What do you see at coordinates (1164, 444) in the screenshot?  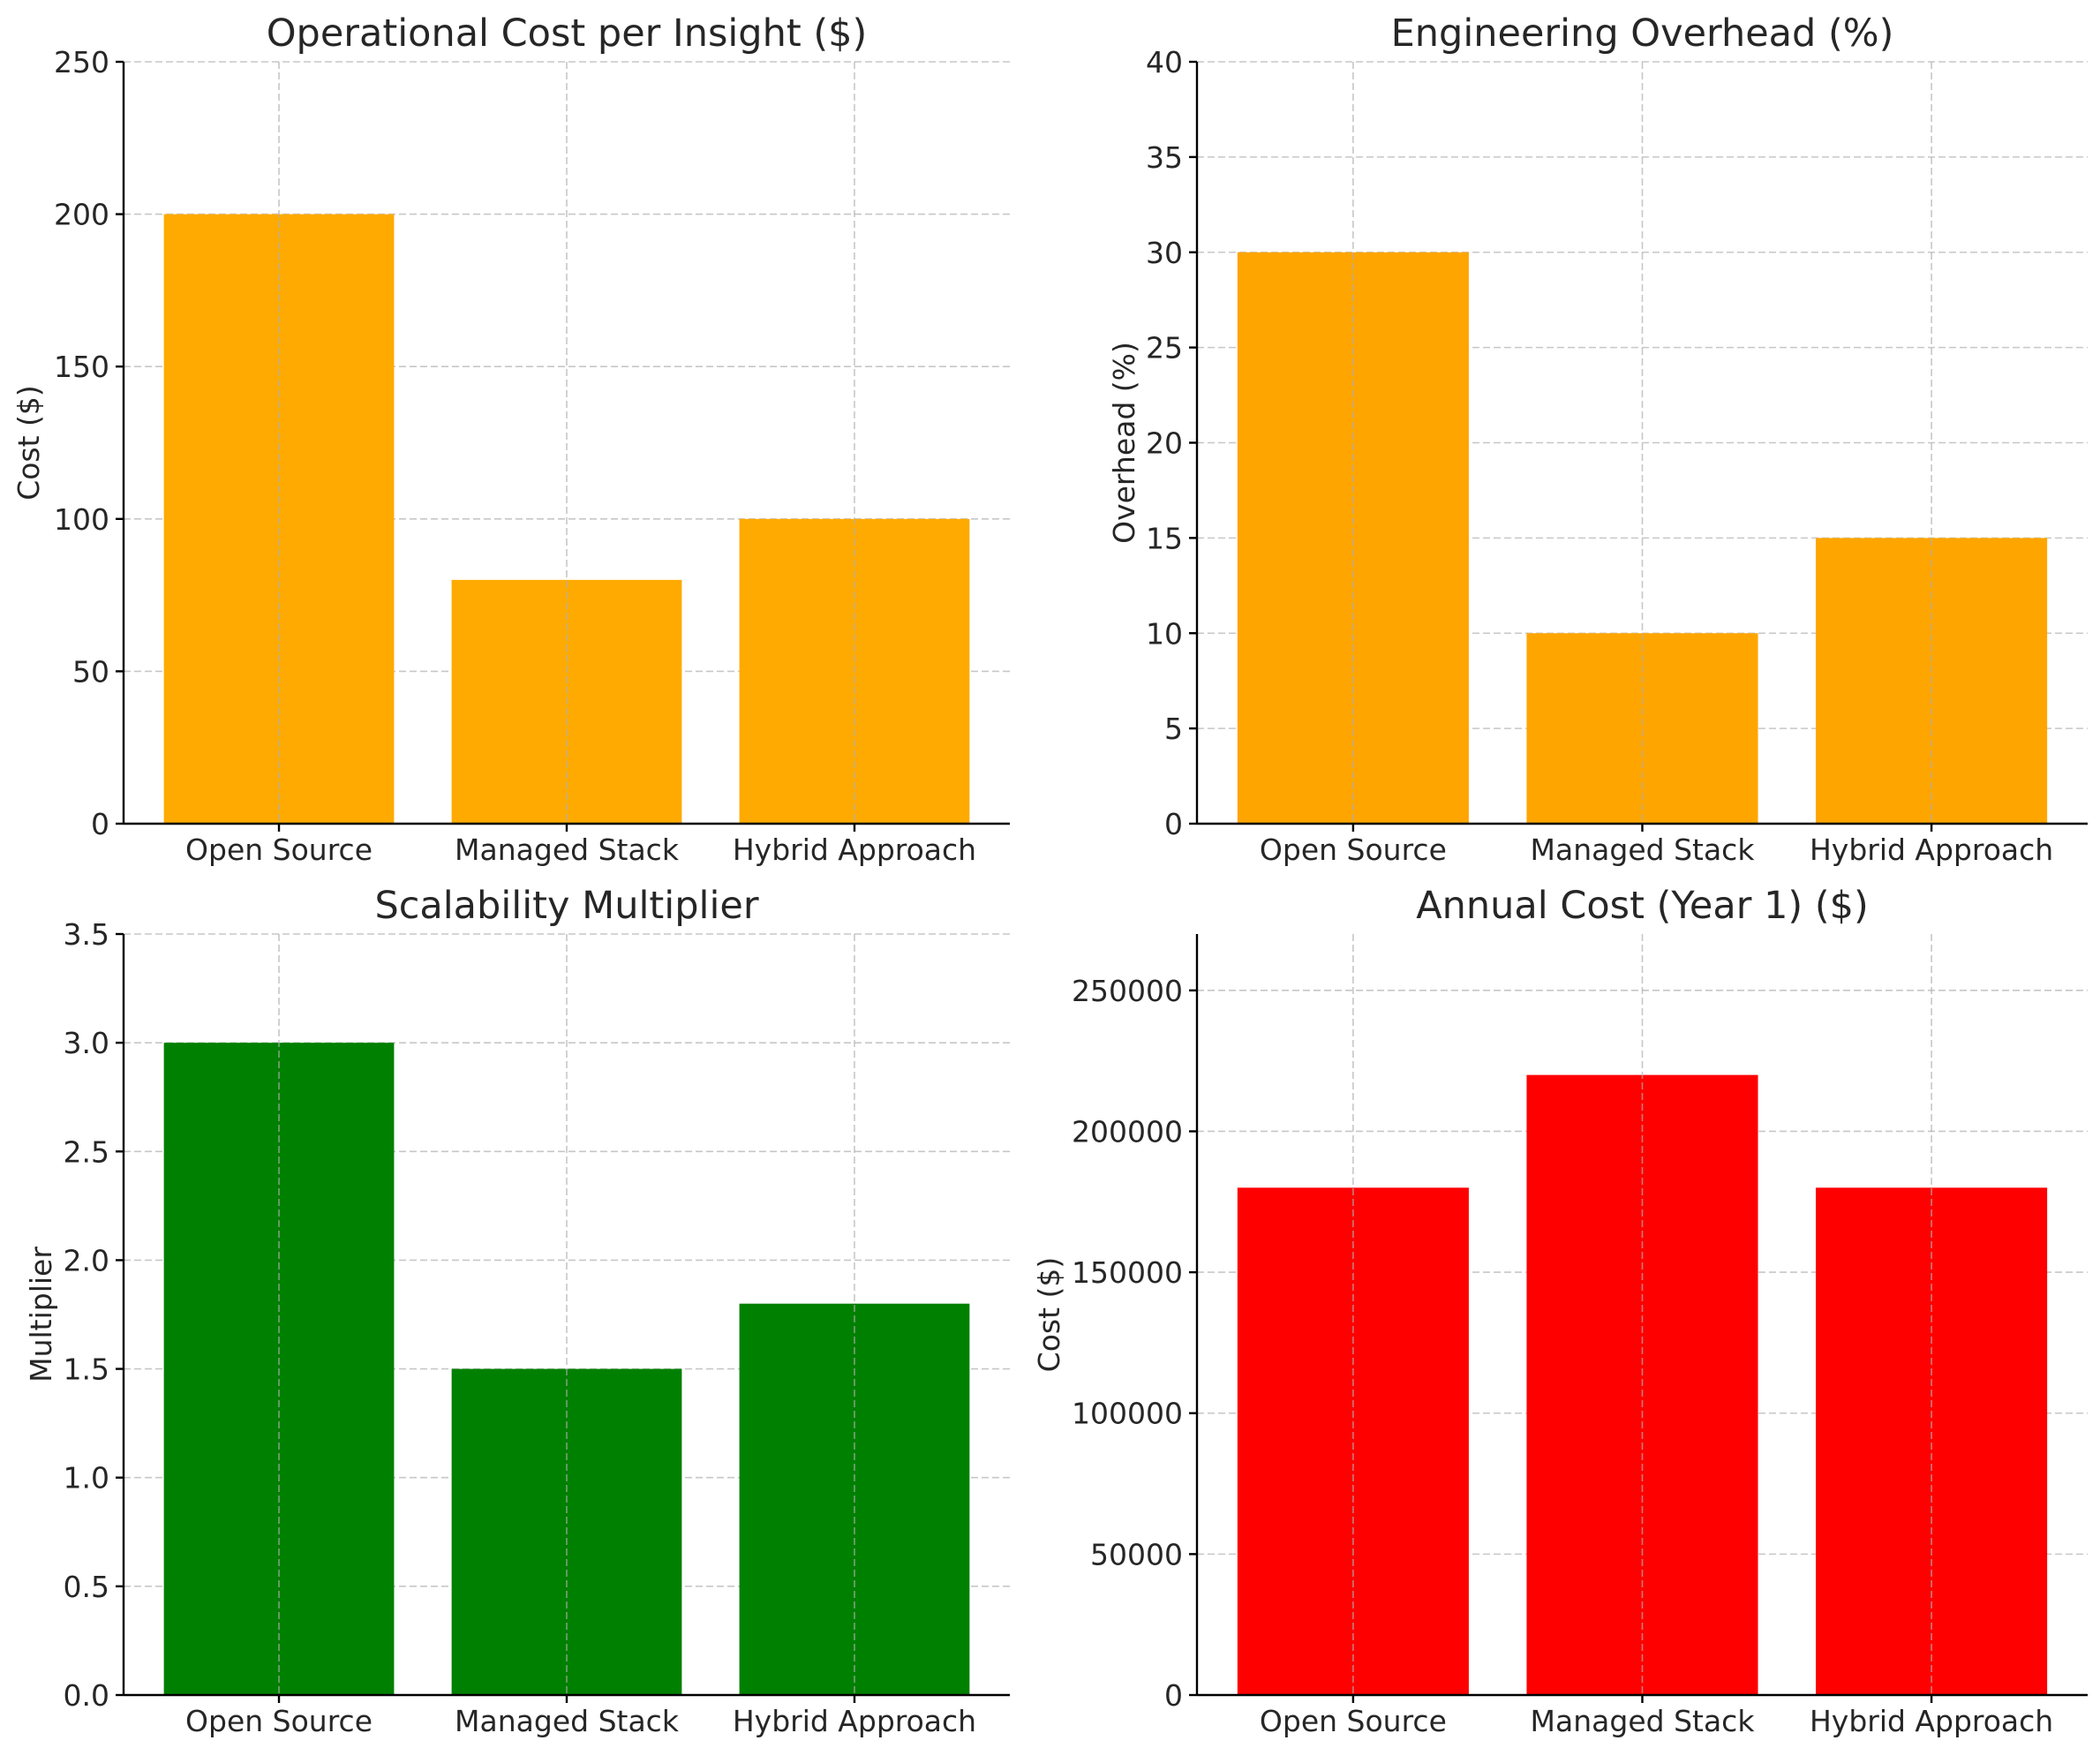 I see `y-tick-label: 20` at bounding box center [1164, 444].